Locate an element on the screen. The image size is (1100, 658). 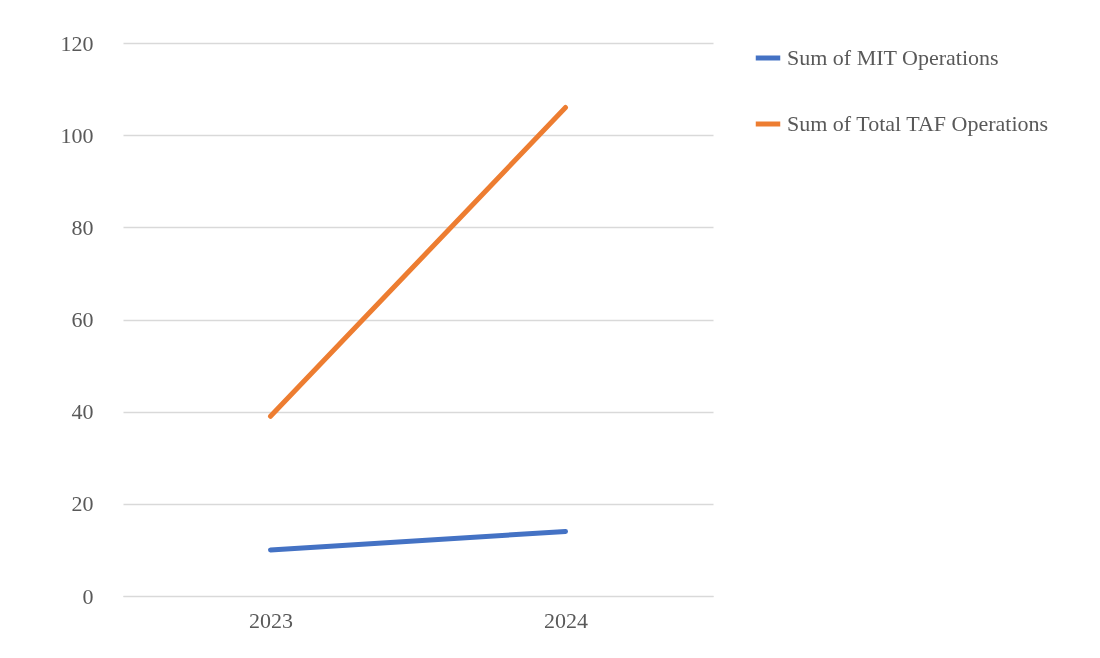
legend-label: Sum of MIT Operations is located at coordinates (893, 57).